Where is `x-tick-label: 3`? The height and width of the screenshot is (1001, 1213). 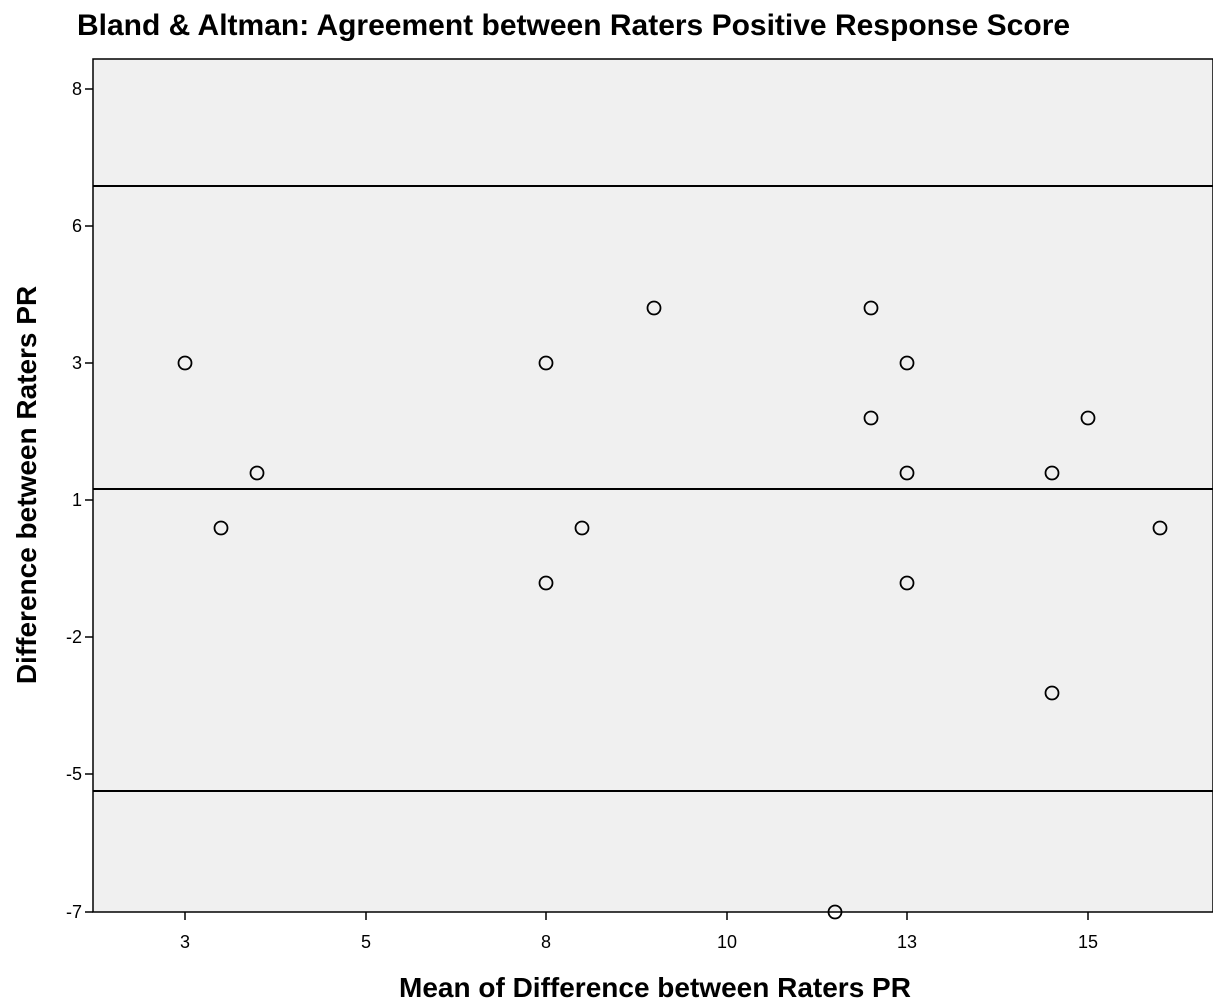 x-tick-label: 3 is located at coordinates (185, 942).